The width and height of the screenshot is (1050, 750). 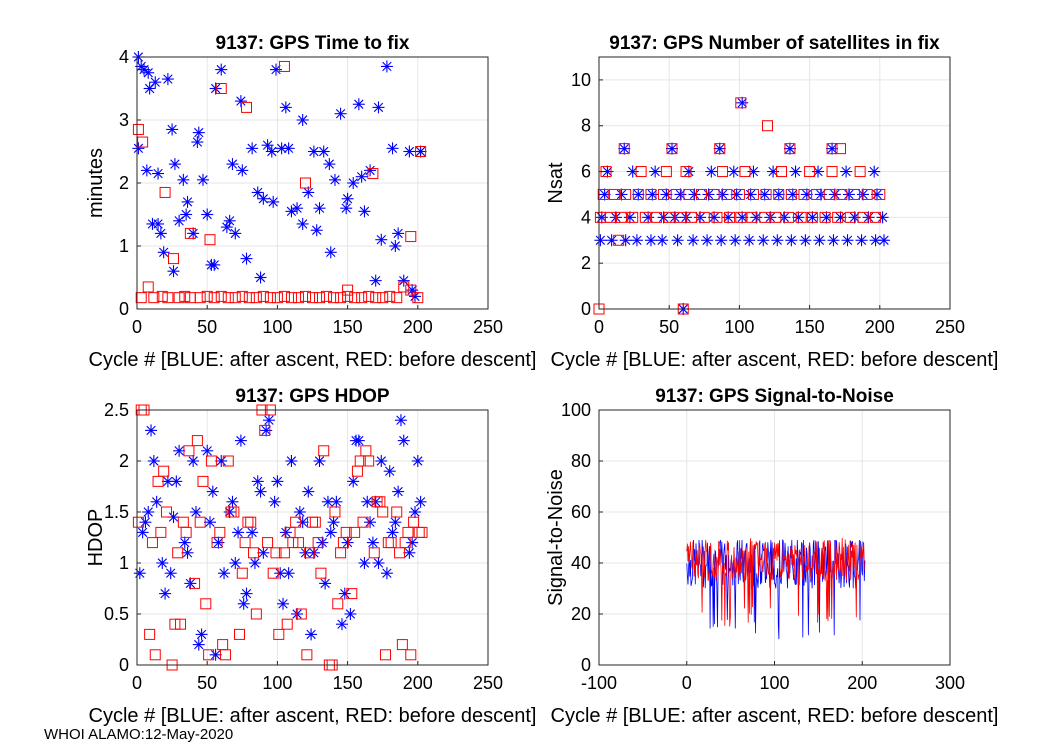 What do you see at coordinates (669, 327) in the screenshot?
I see `x-tick-label: 50` at bounding box center [669, 327].